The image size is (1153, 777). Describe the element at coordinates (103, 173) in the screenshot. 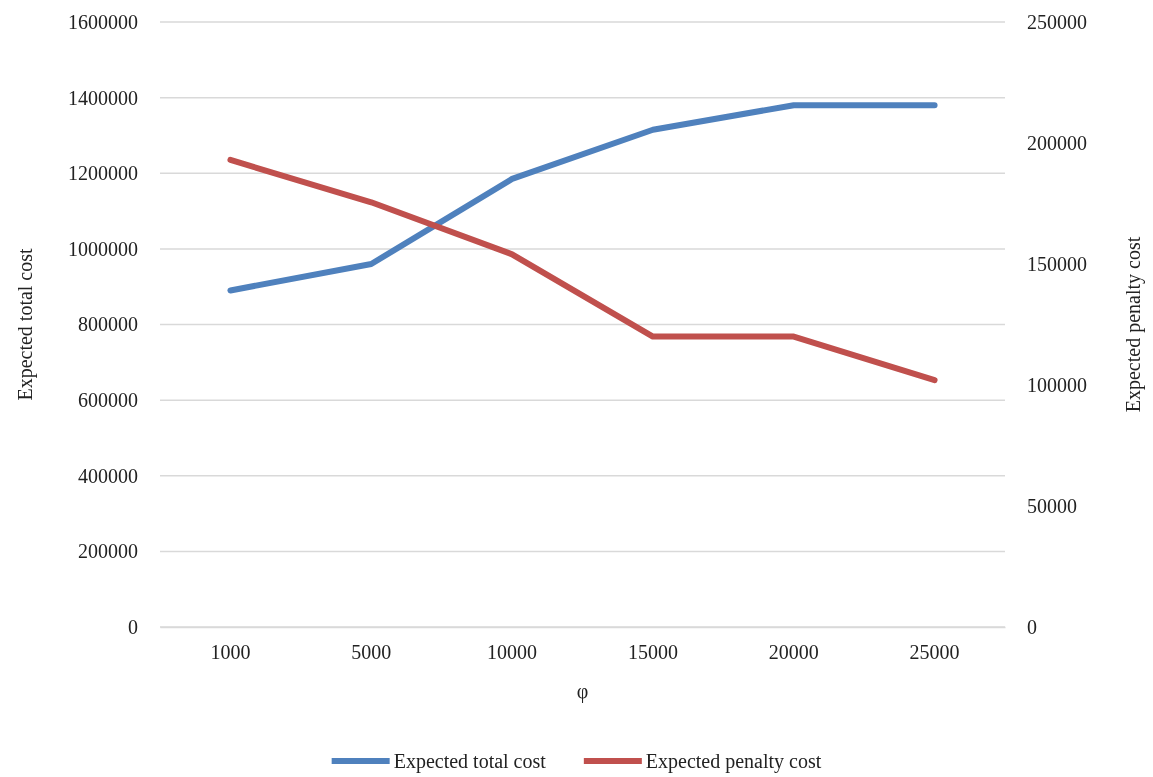

I see `y-tick-label: 1200000` at that location.